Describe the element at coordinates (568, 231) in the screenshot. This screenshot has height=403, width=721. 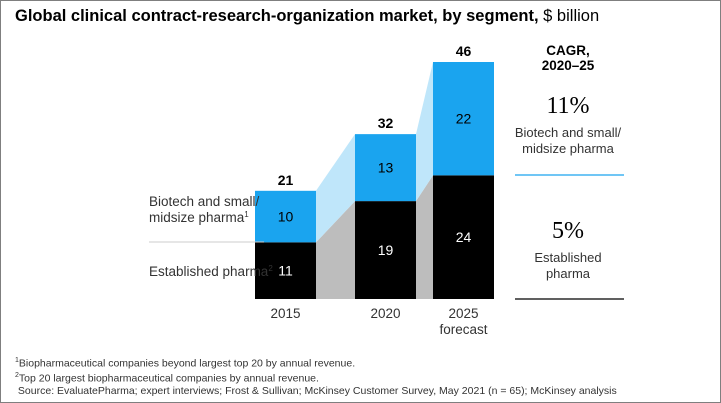
I see `cagr-established-value: 5%` at that location.